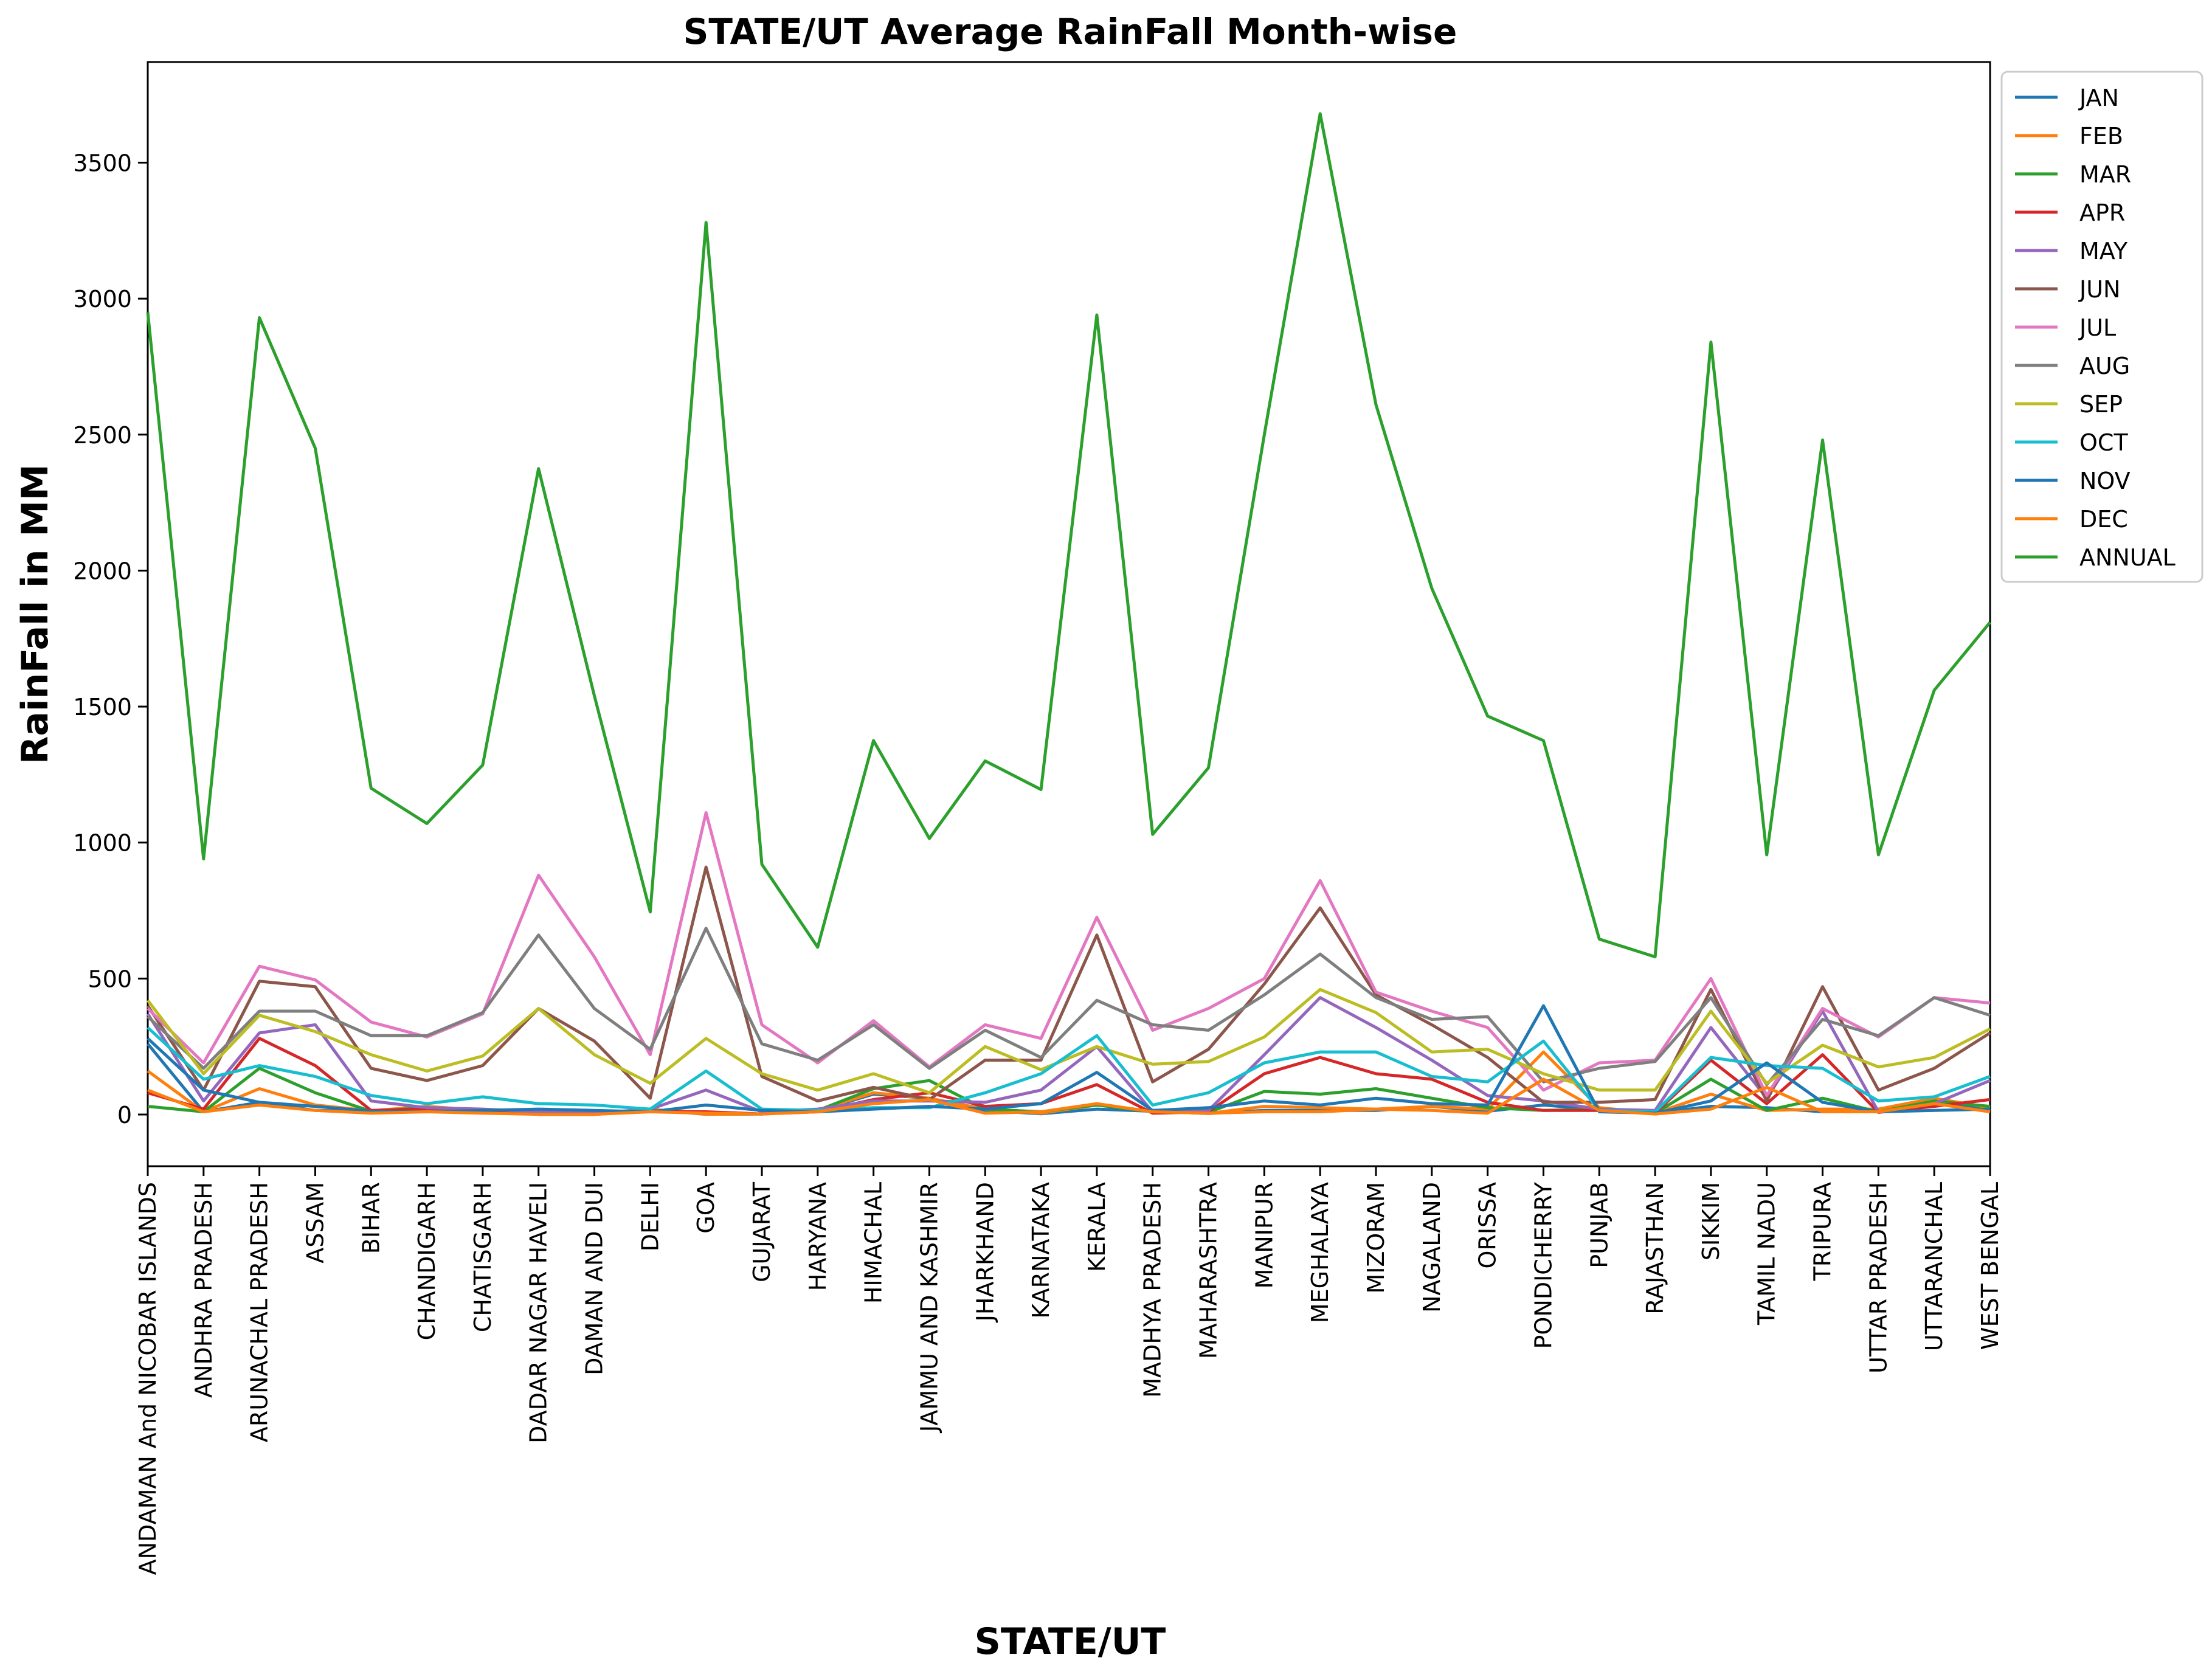 Image resolution: width=2212 pixels, height=1680 pixels. I want to click on x-tick-label: MANIPUR, so click(1264, 1235).